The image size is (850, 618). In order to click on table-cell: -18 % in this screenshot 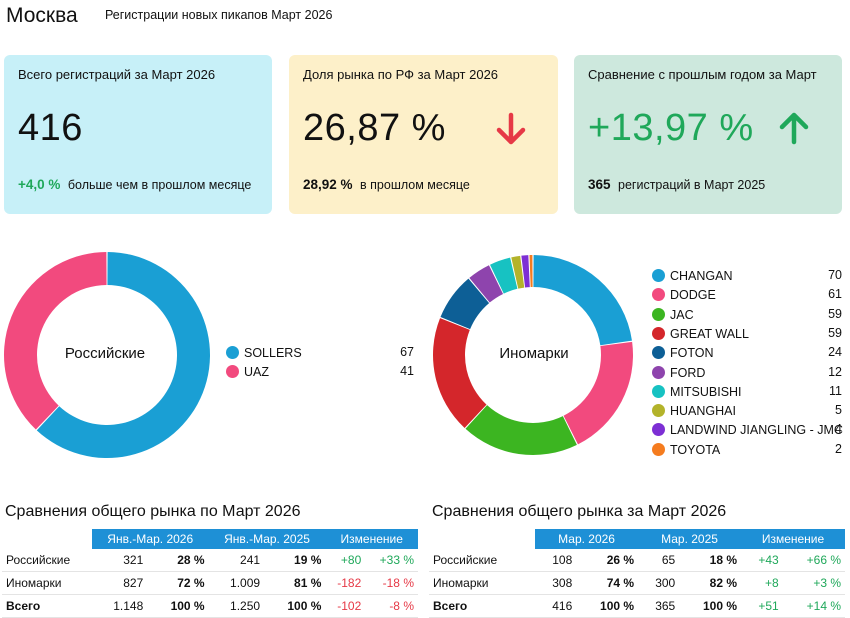, I will do `click(391, 583)`.